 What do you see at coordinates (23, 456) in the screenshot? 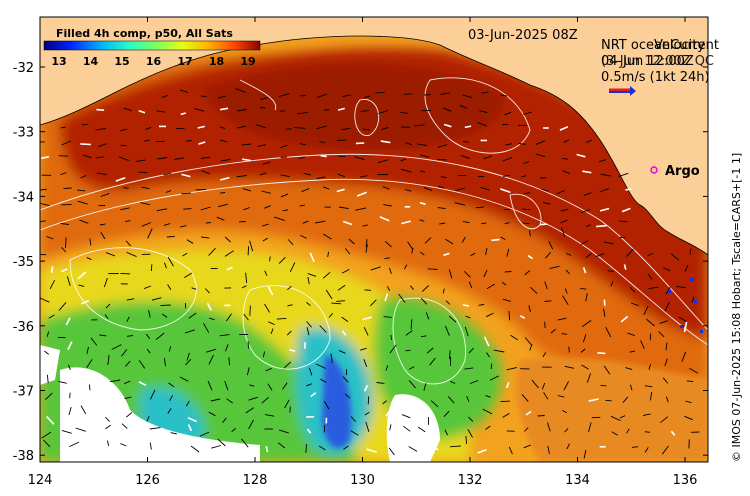
I see `lat-tick-label: -38` at bounding box center [23, 456].